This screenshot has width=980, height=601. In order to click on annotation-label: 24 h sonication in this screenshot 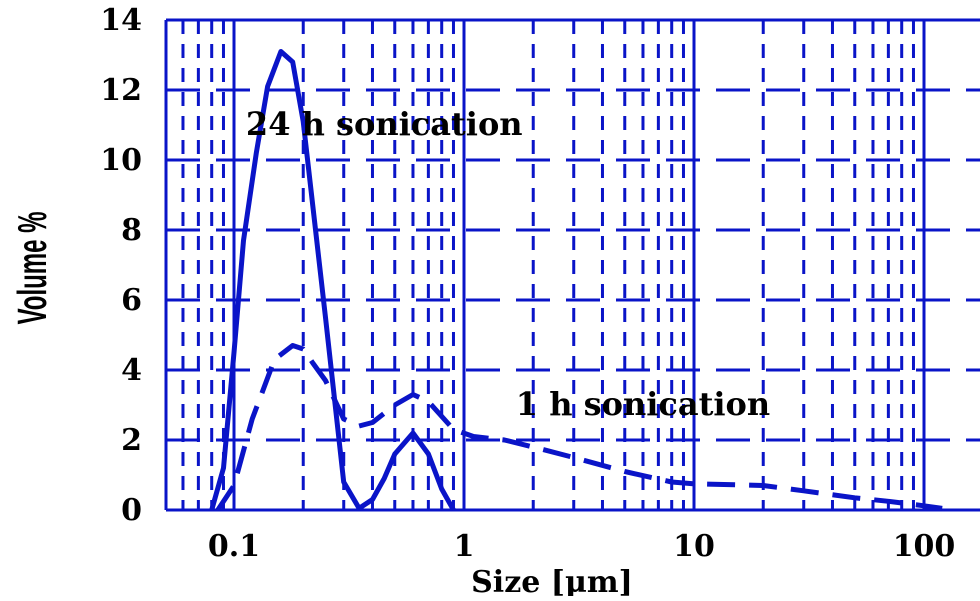, I will do `click(384, 124)`.